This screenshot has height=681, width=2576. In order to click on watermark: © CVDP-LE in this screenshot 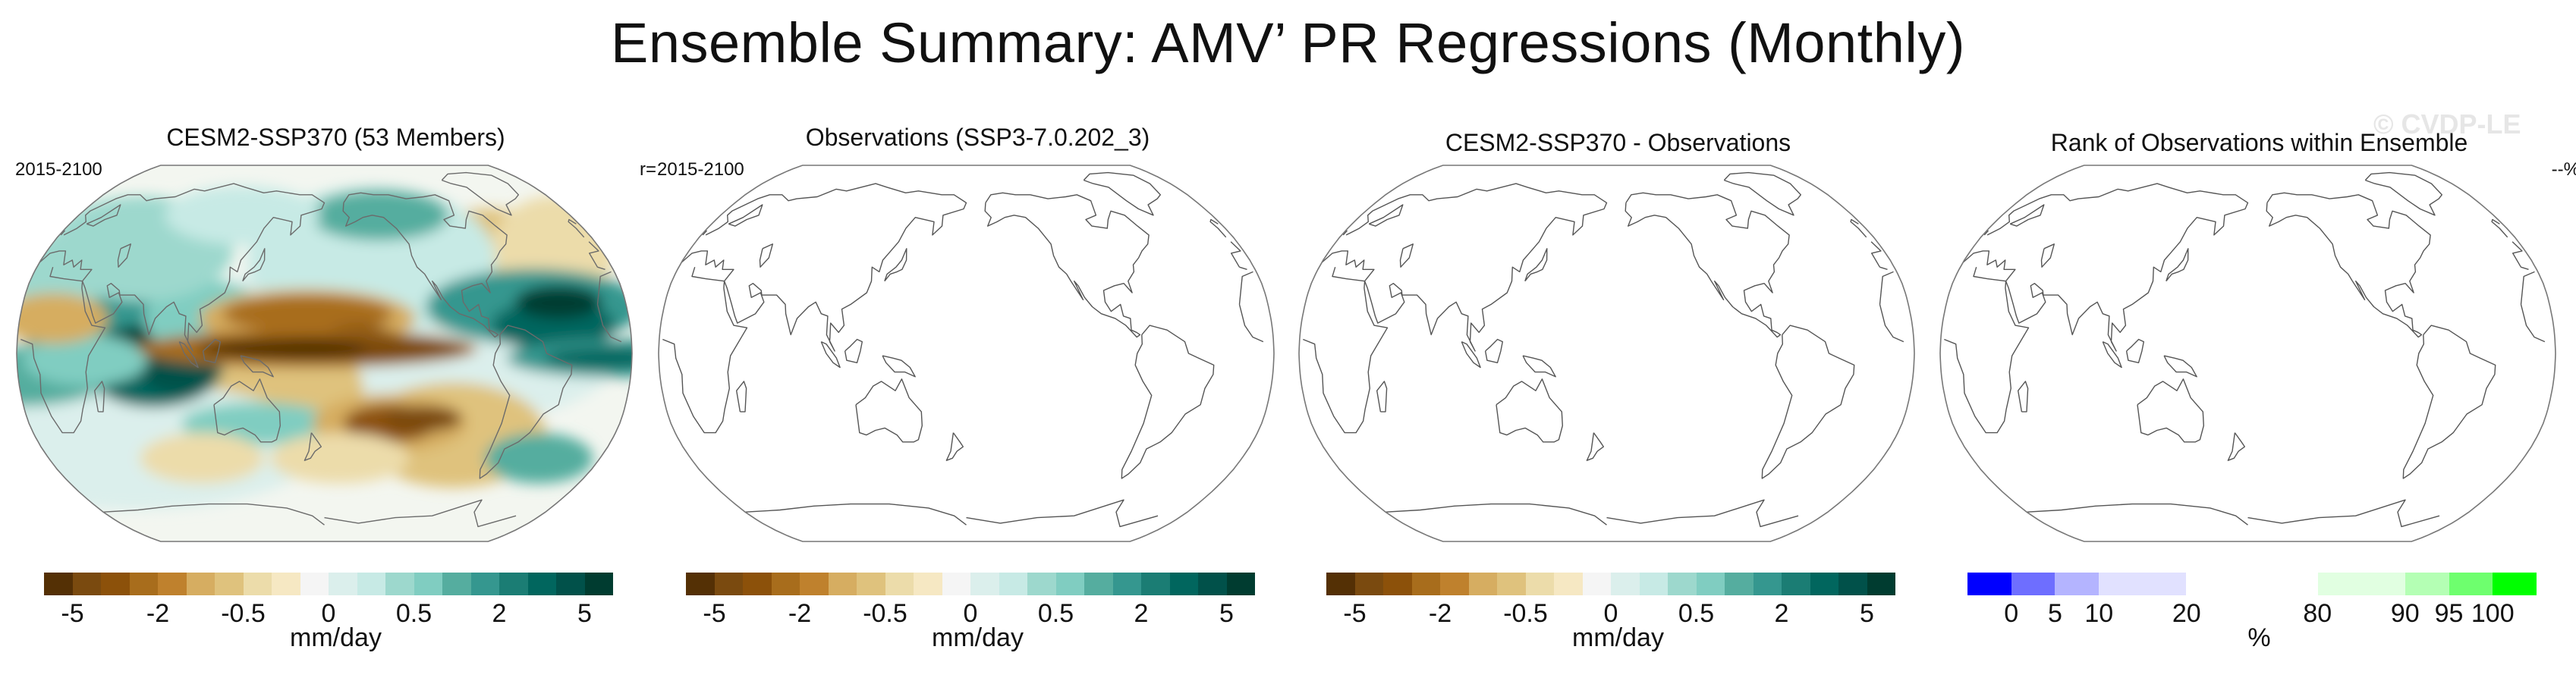, I will do `click(2447, 124)`.